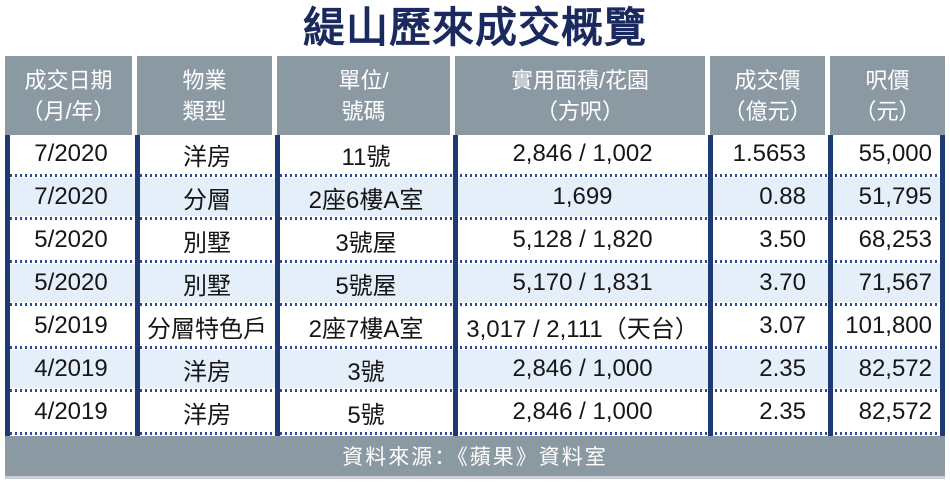 Image resolution: width=950 pixels, height=482 pixels. What do you see at coordinates (68, 111) in the screenshot?
I see `header-line: （月/年）` at bounding box center [68, 111].